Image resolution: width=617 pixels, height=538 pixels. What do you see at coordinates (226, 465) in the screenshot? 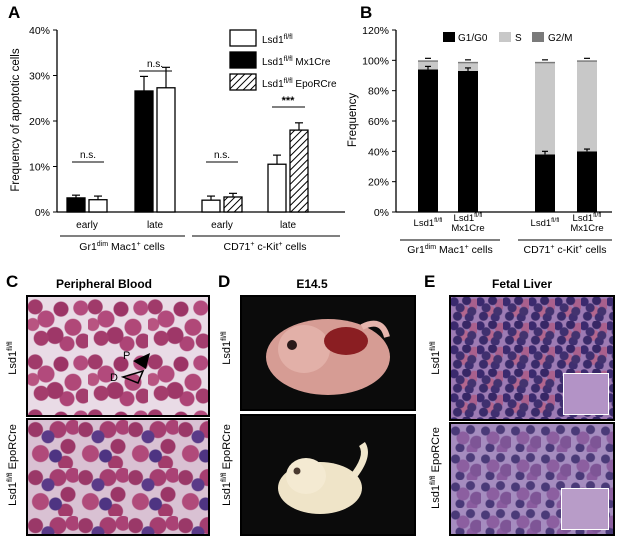
I see `panel-d-row-label-2: Lsd1fl/fl EpoRCre` at bounding box center [226, 465].